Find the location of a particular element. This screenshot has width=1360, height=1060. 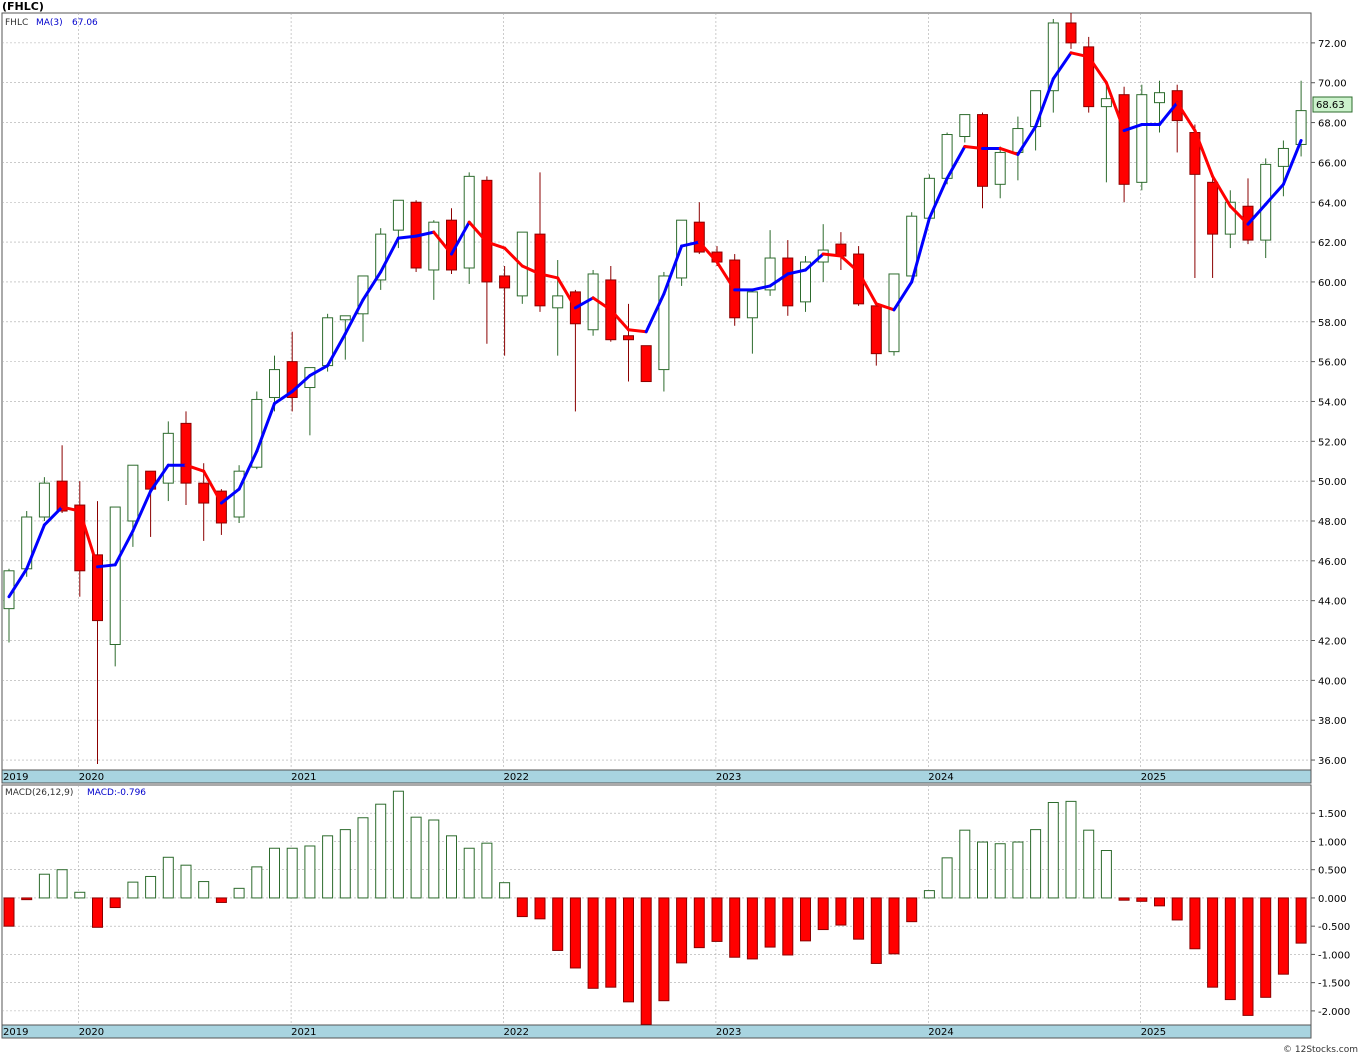

macd-tick-label: -0.500 is located at coordinates (1334, 927).